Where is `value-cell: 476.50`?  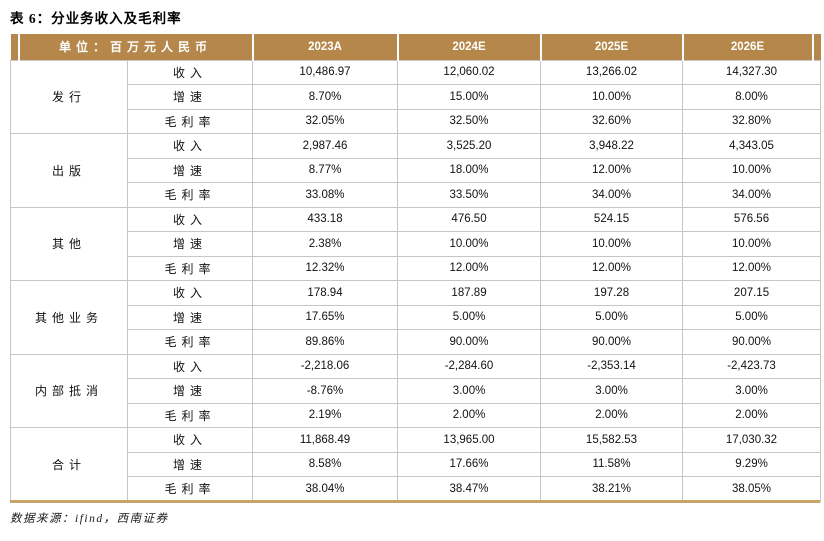 value-cell: 476.50 is located at coordinates (469, 219).